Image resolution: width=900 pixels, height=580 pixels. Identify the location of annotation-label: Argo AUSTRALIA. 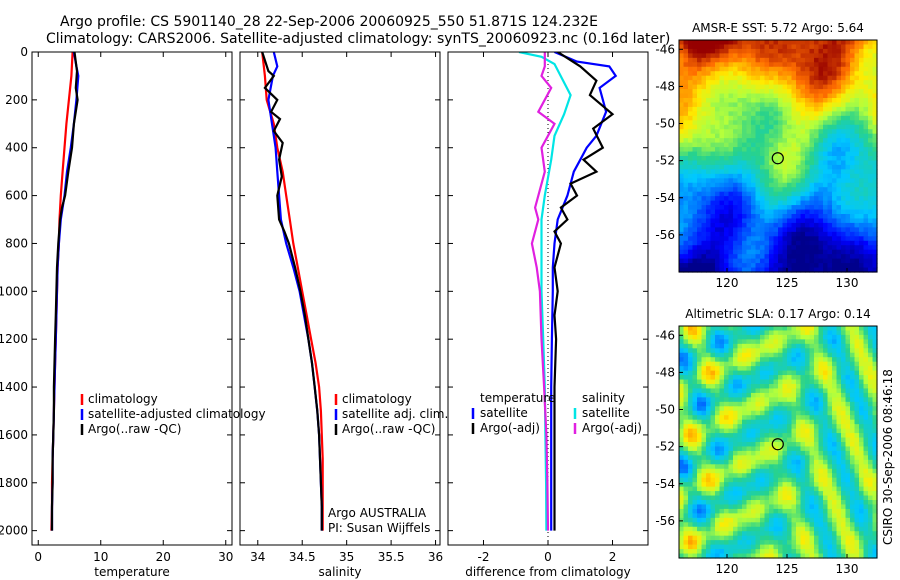
(377, 513).